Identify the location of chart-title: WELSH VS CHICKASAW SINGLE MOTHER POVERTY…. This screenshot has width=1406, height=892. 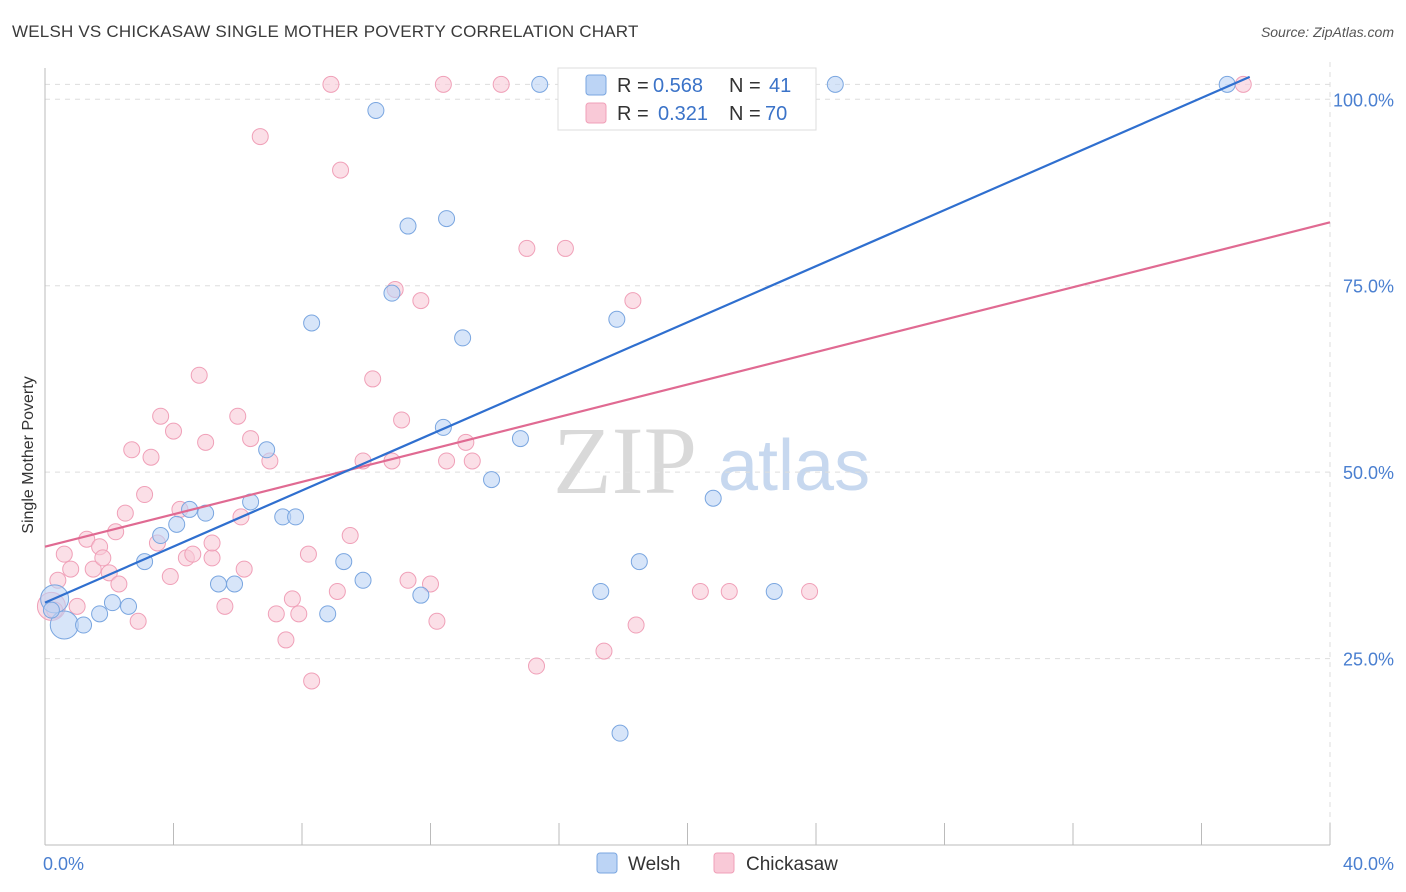
(325, 31).